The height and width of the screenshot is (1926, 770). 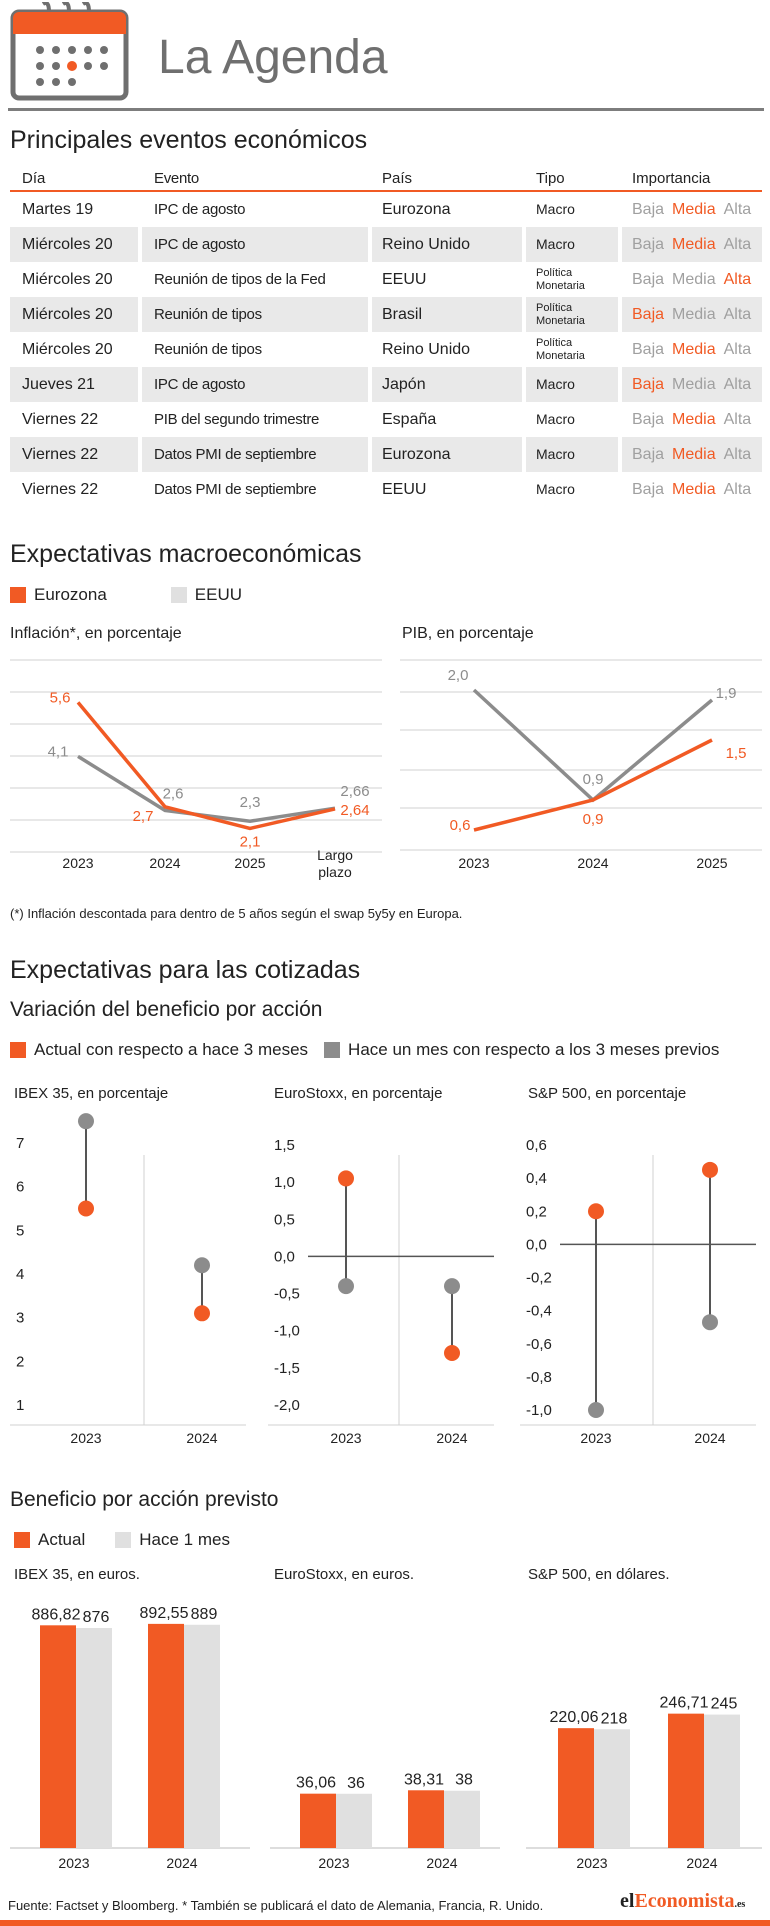 What do you see at coordinates (574, 314) in the screenshot?
I see `cell-tipo: Política Monetaria` at bounding box center [574, 314].